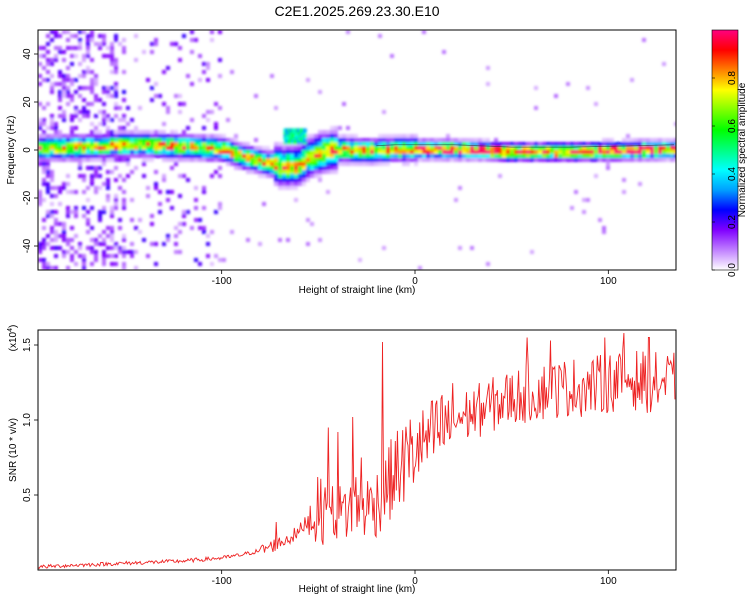  What do you see at coordinates (732, 174) in the screenshot?
I see `colorbar-tick-label: 0.4` at bounding box center [732, 174].